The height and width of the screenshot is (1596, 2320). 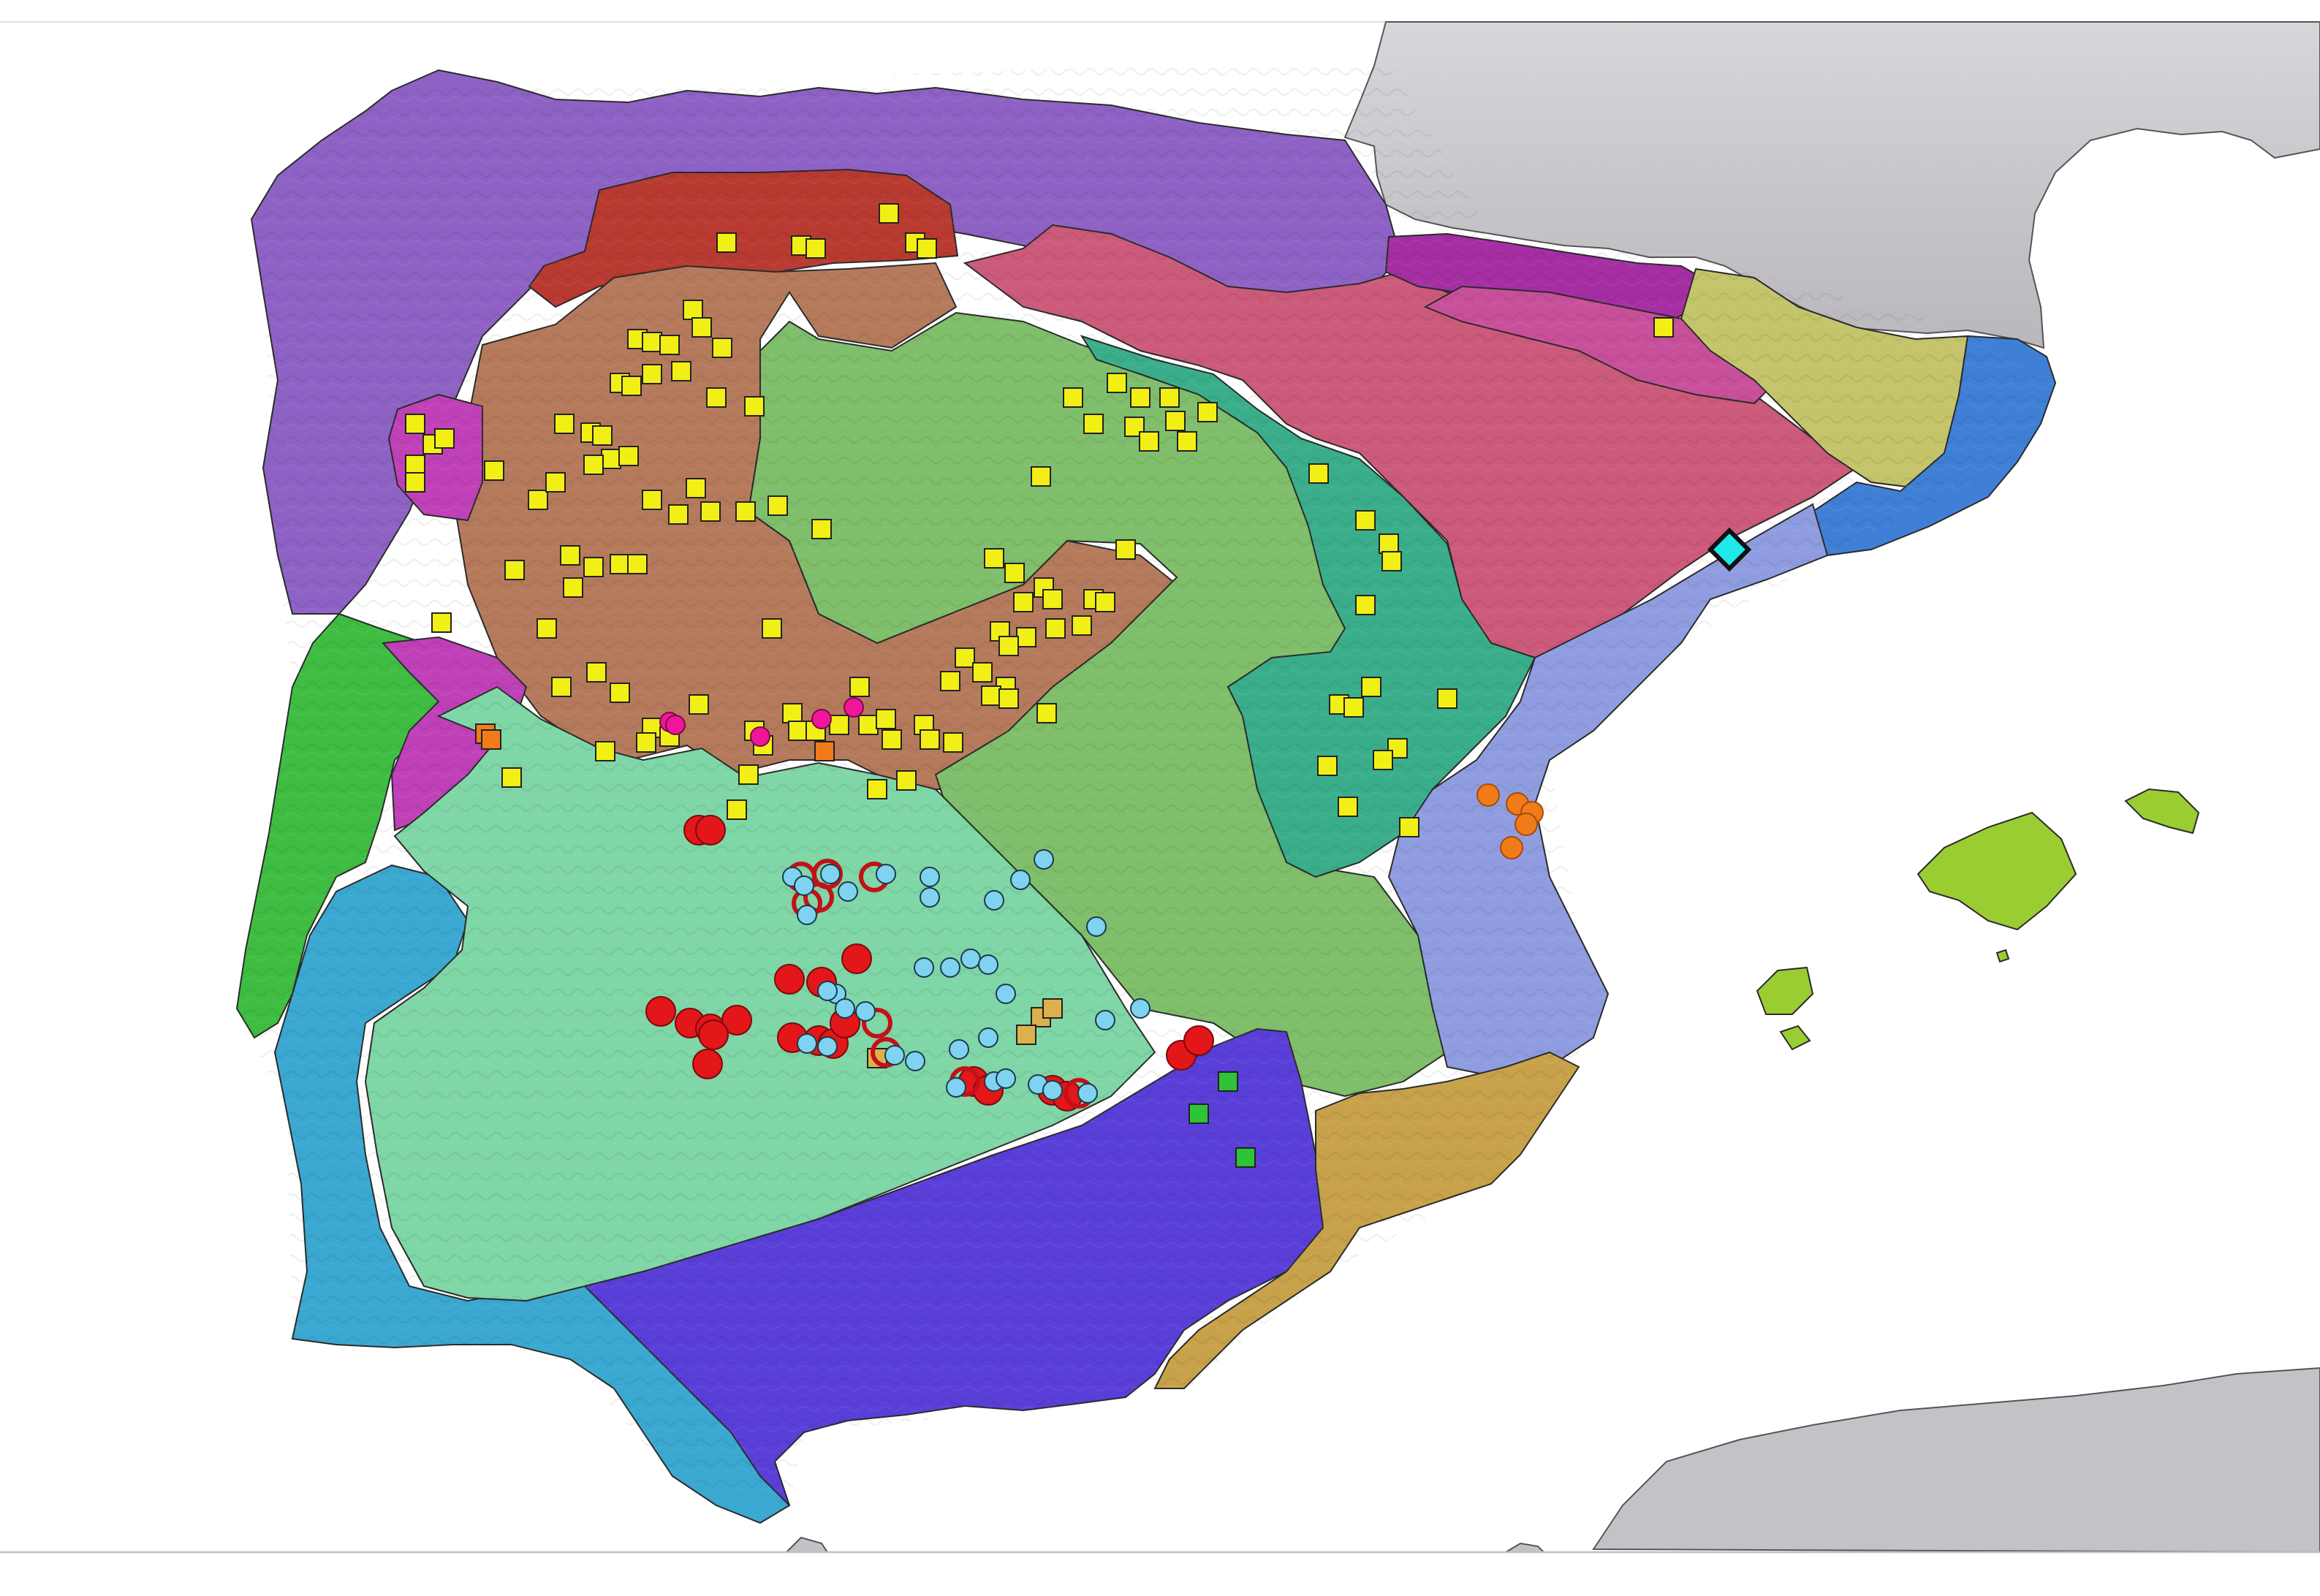 What do you see at coordinates (2162, 811) in the screenshot?
I see `menorca-island` at bounding box center [2162, 811].